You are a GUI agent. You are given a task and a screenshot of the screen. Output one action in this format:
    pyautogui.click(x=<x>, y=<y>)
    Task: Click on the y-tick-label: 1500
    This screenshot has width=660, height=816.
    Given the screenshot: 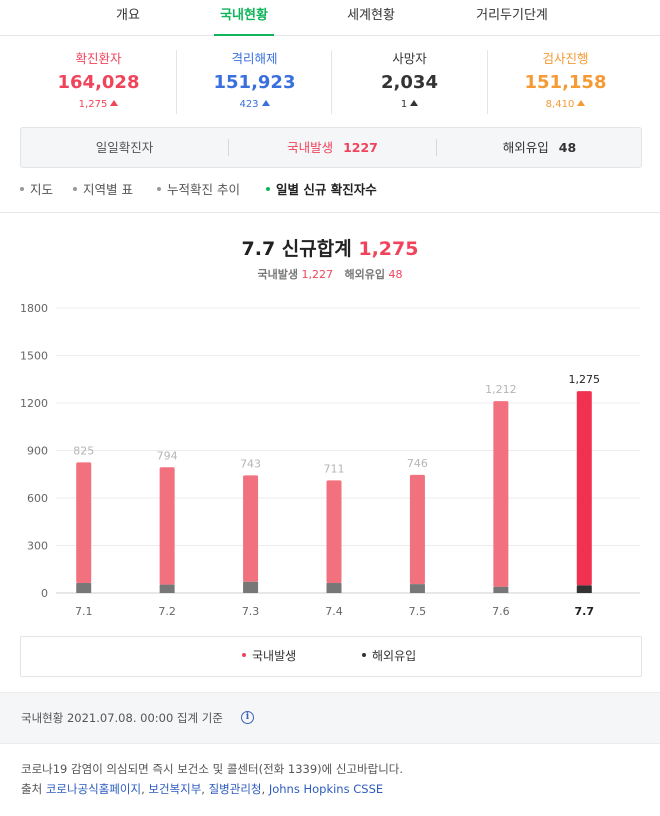 What is the action you would take?
    pyautogui.click(x=34, y=356)
    